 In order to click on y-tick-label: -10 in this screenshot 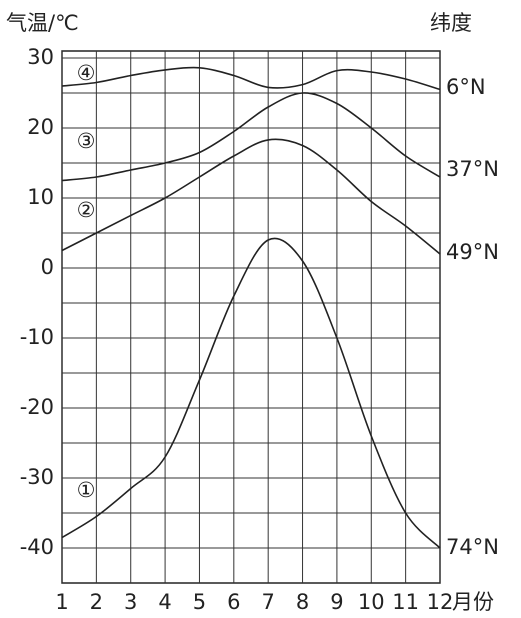, I will do `click(37, 337)`.